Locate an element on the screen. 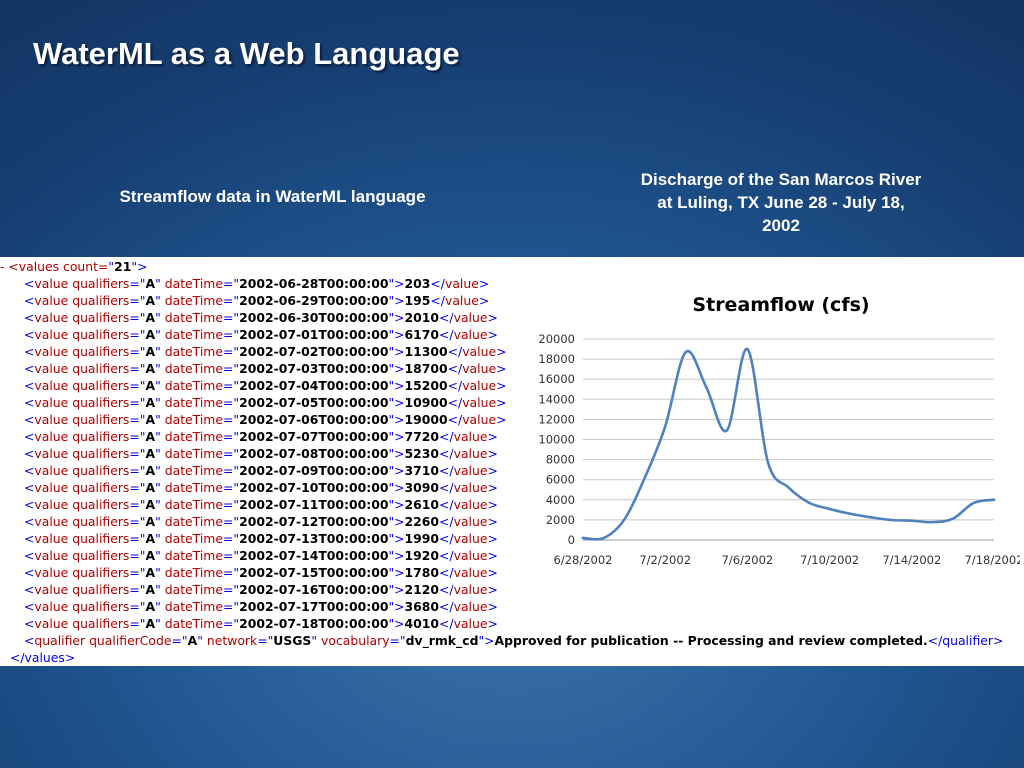  value-number: 3710 is located at coordinates (422, 470).